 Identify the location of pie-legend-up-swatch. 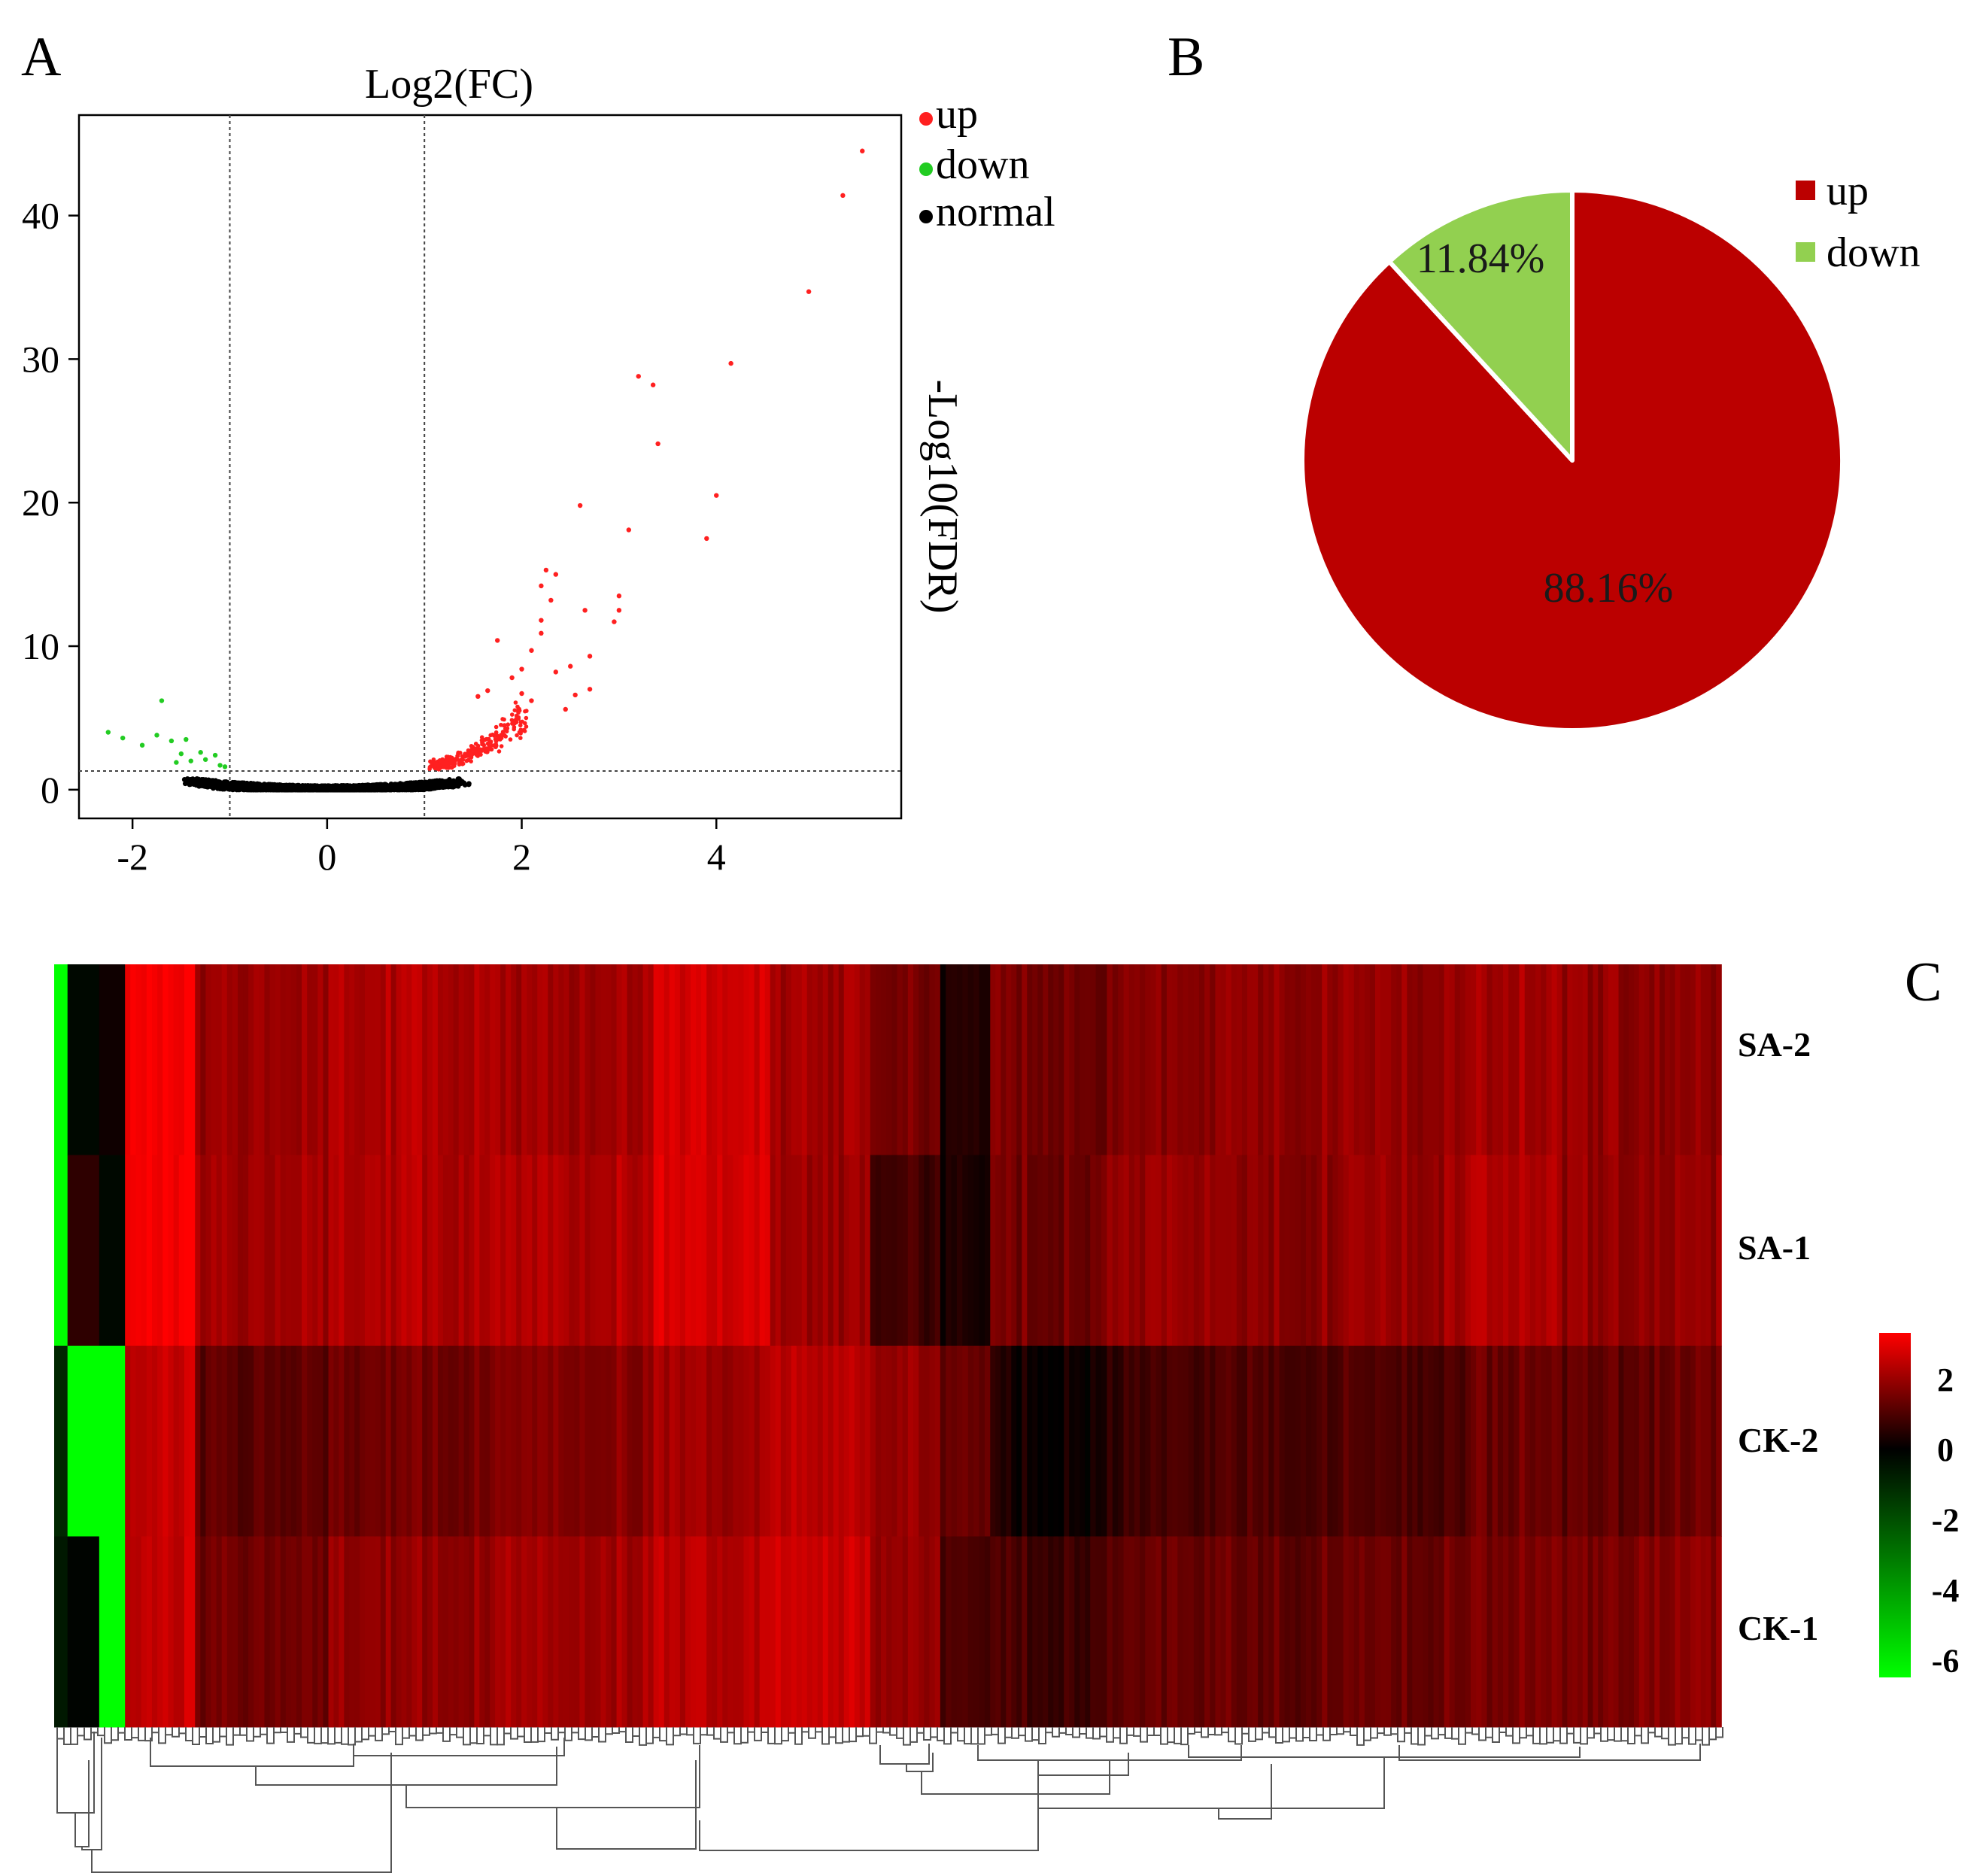
(1806, 190).